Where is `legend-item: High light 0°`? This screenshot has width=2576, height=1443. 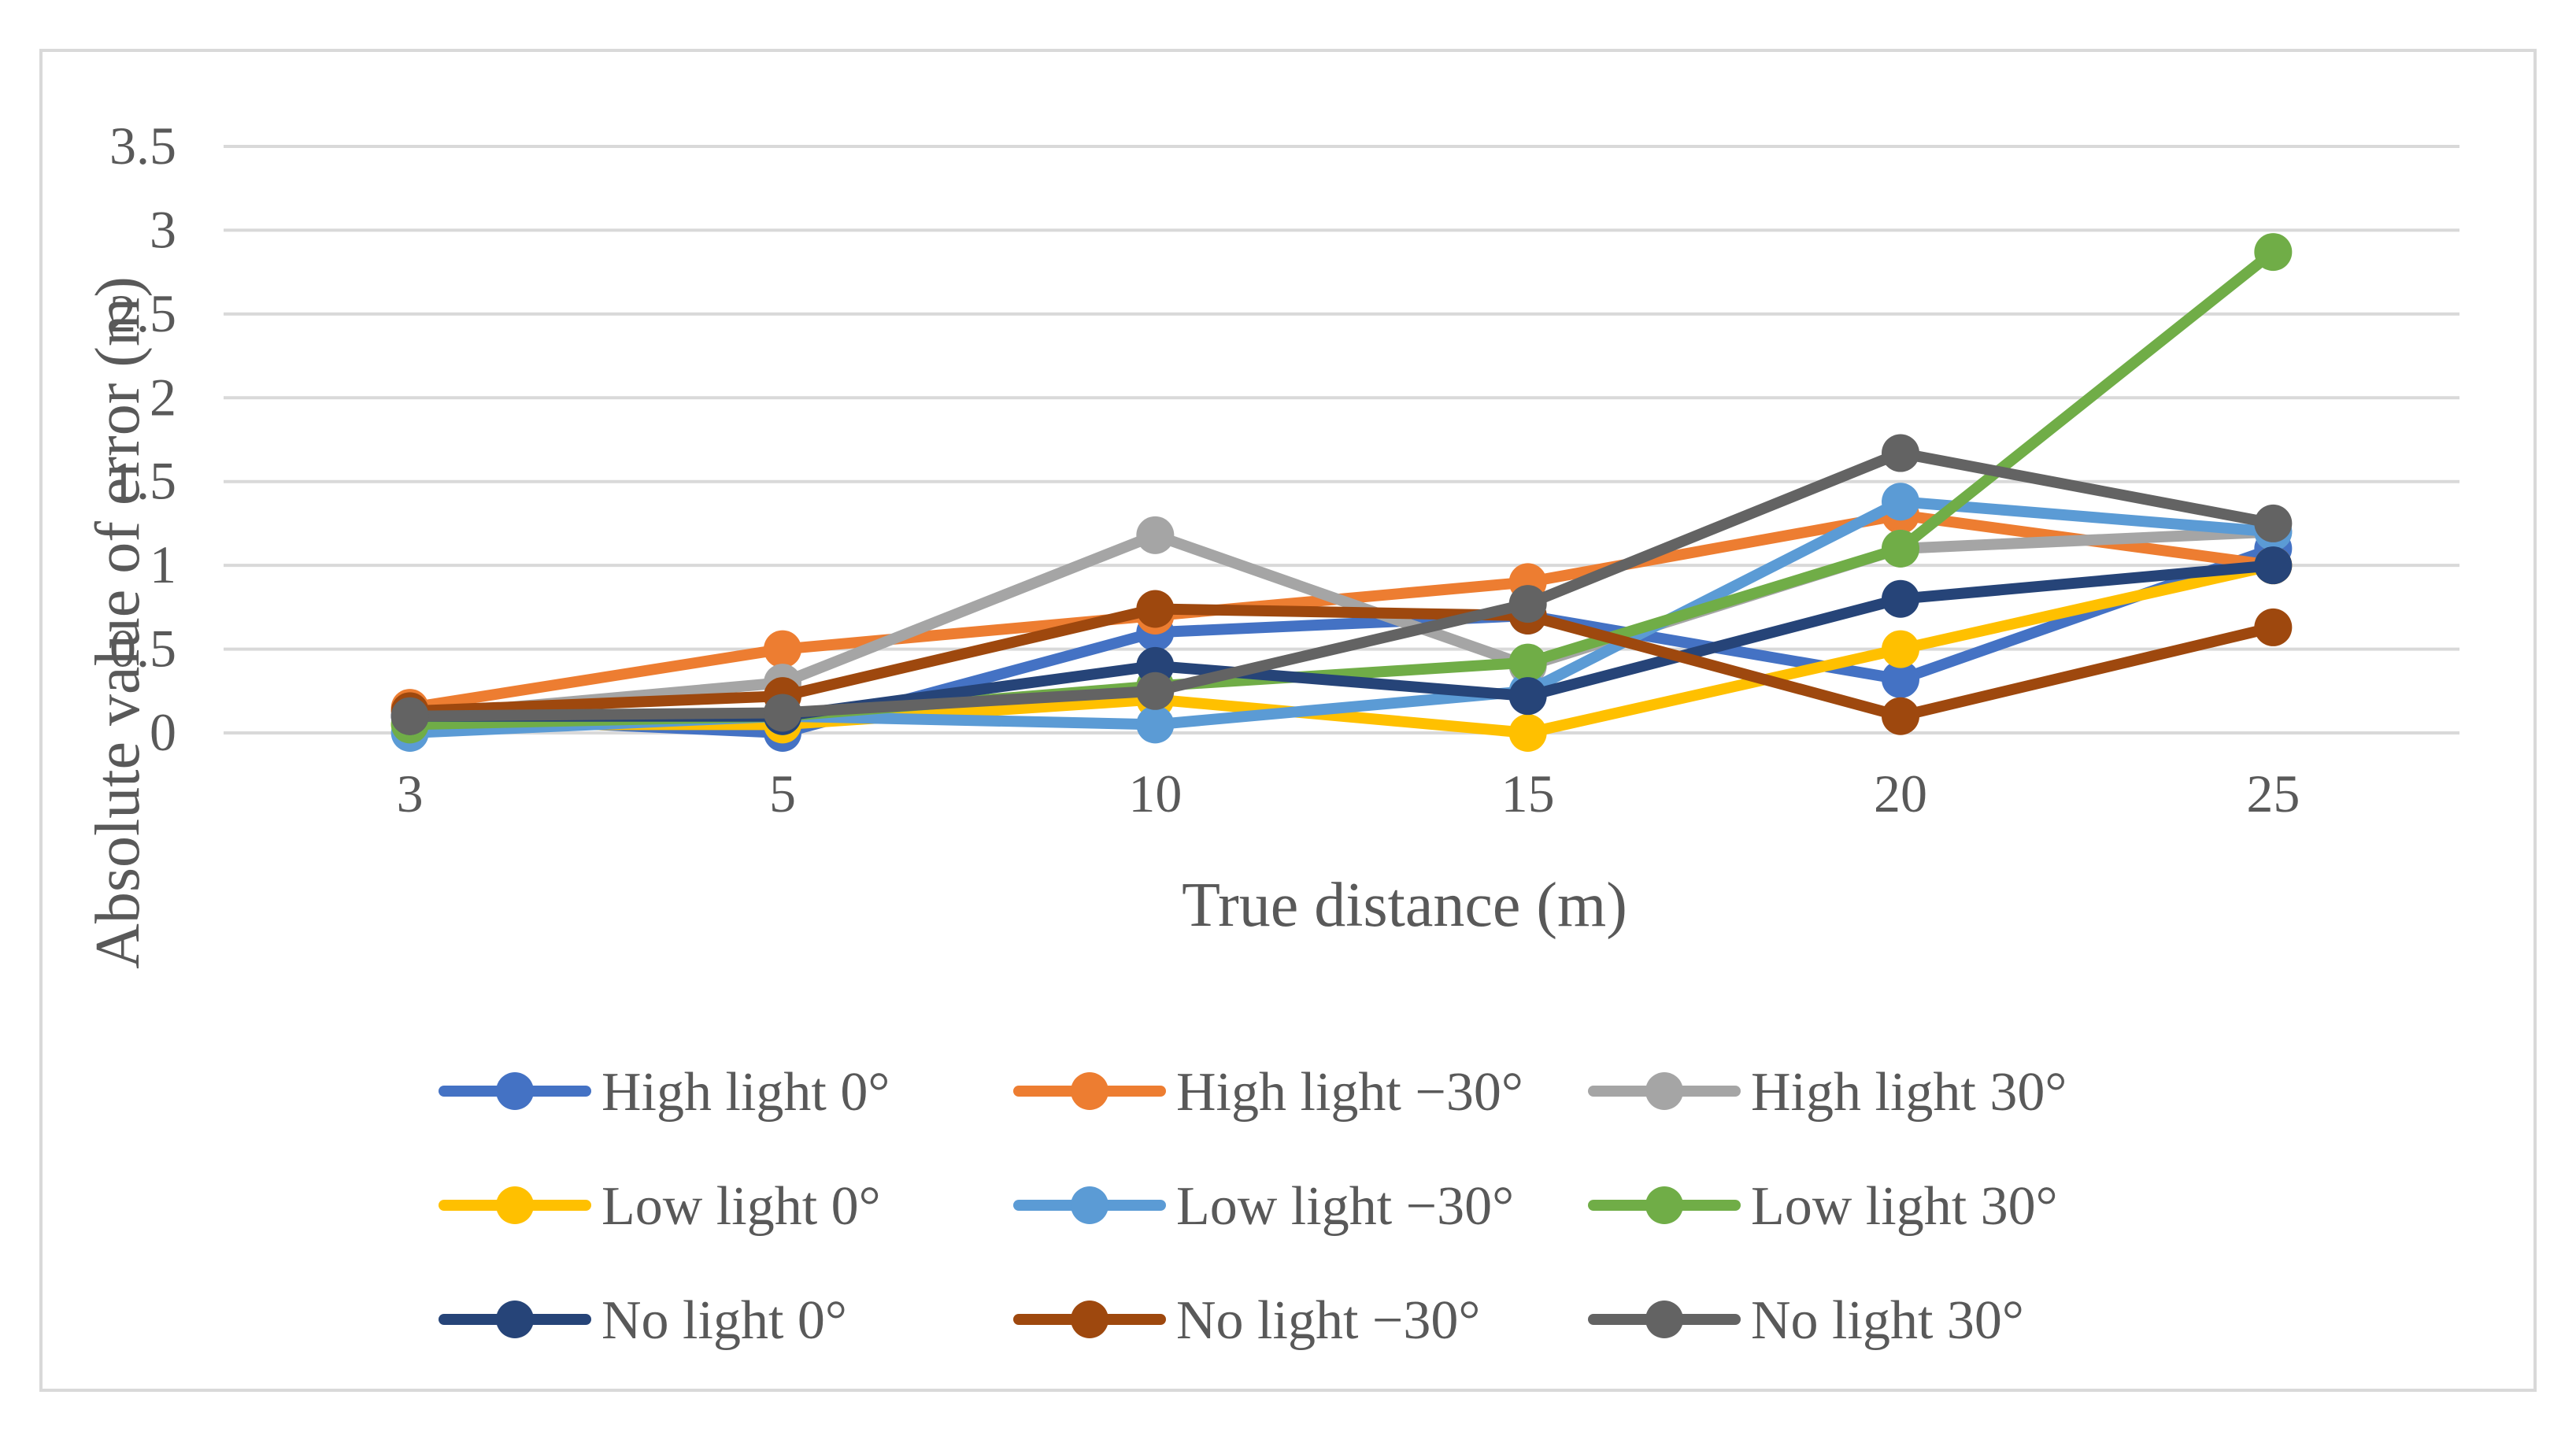
legend-item: High light 0° is located at coordinates (664, 1092).